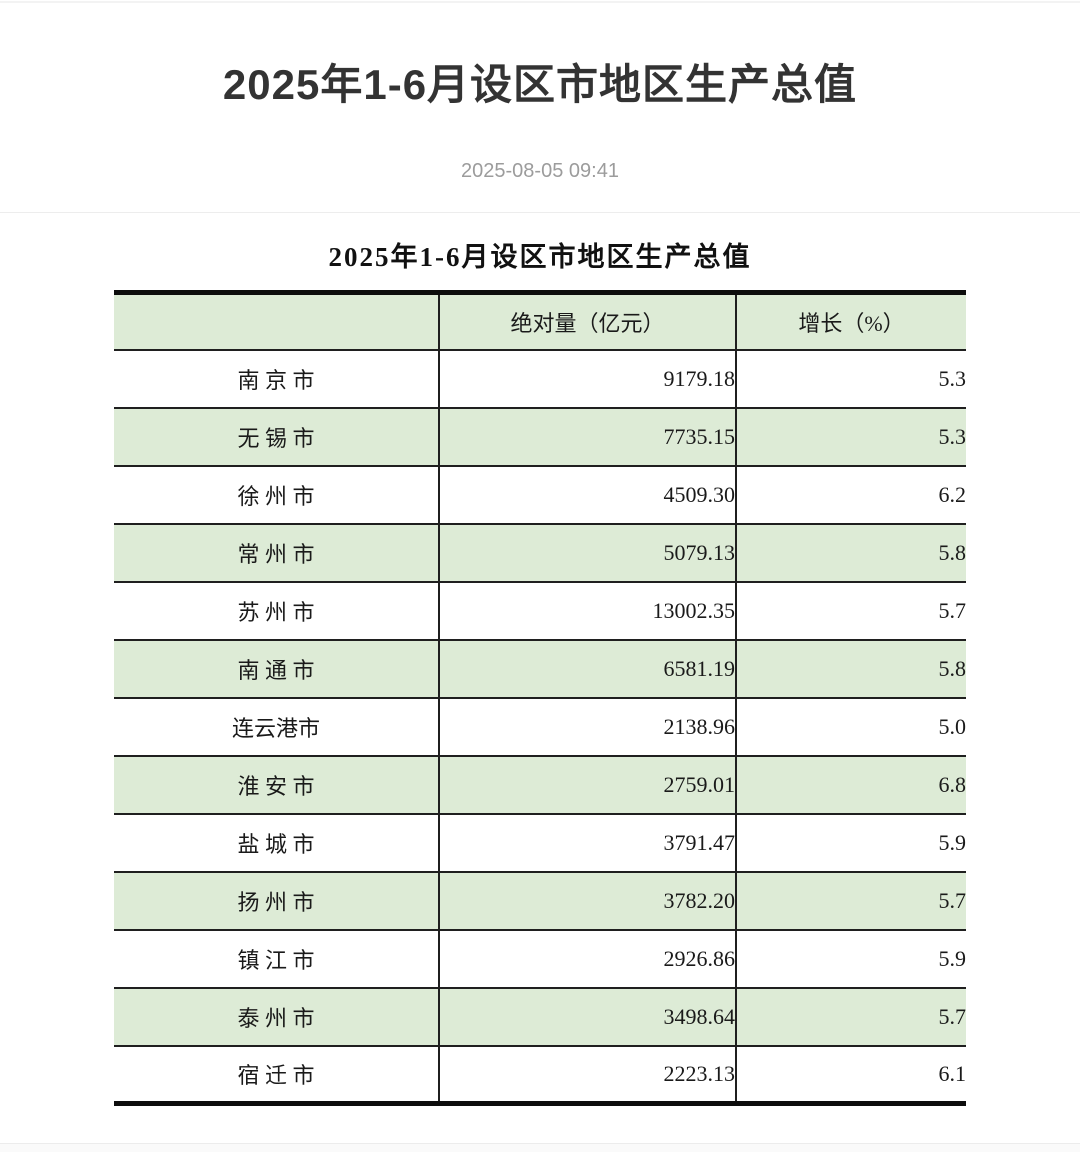 This screenshot has height=1159, width=1080. I want to click on city-cell: 无 锡 市, so click(277, 436).